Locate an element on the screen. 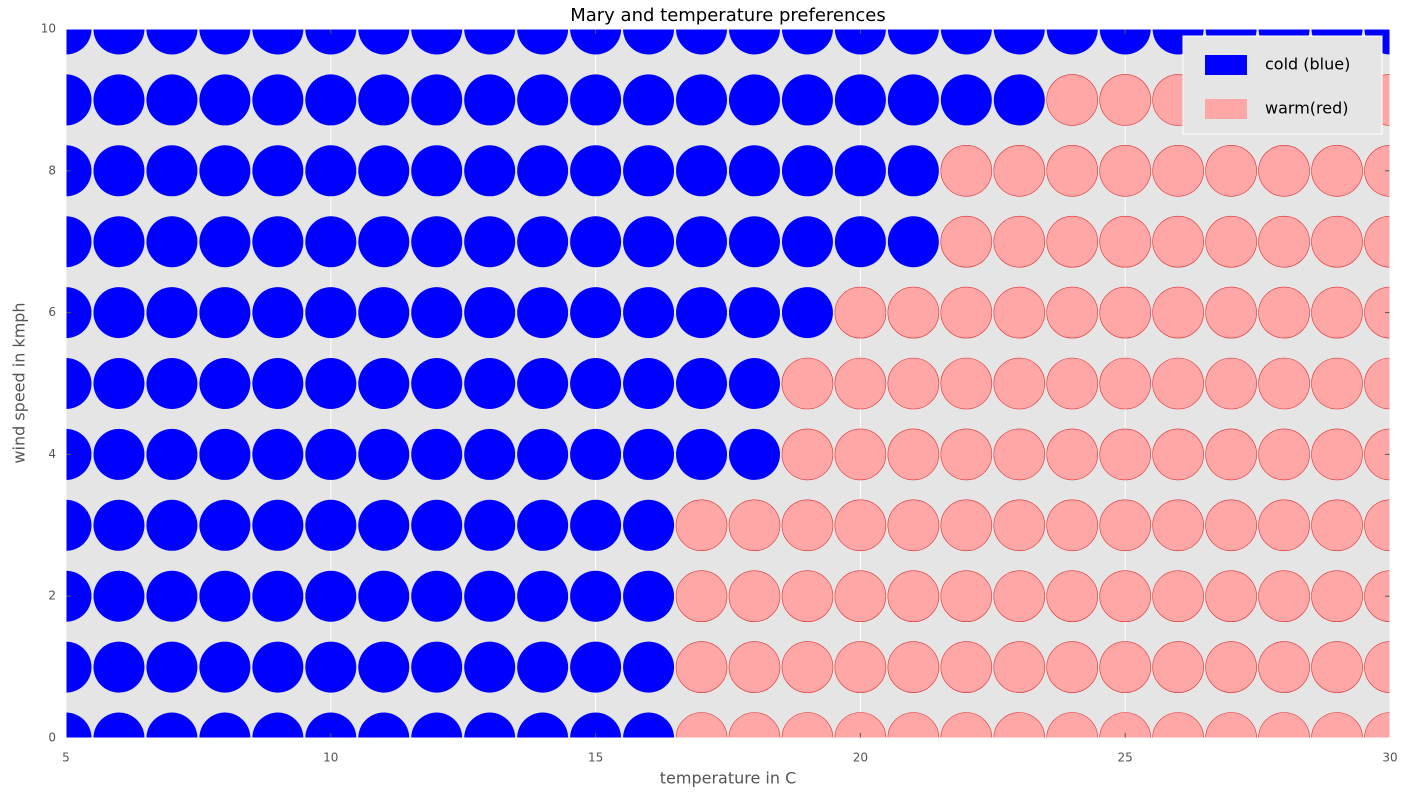 This screenshot has width=1410, height=794. x-tick-label: 10 is located at coordinates (330, 758).